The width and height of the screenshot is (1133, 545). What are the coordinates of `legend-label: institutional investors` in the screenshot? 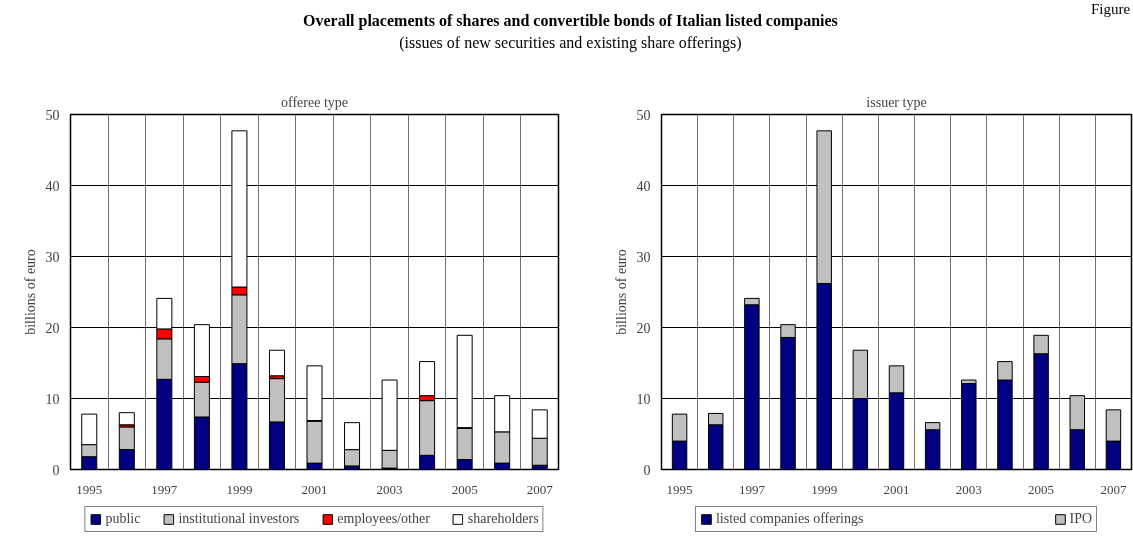 It's located at (239, 519).